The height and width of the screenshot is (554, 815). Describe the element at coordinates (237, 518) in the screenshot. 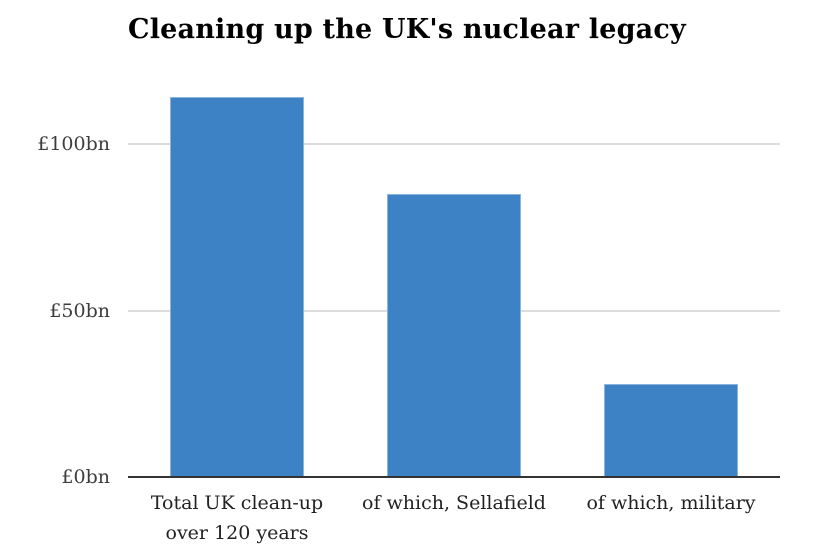

I see `x-axis-category-label: Total UK clean-up over 120 years` at that location.